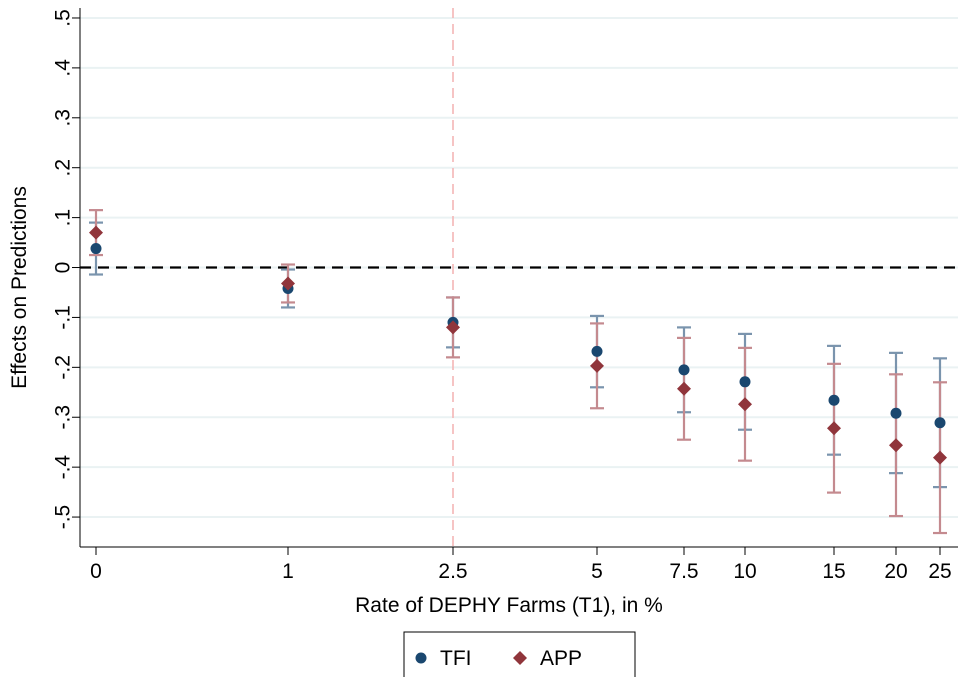 The image size is (961, 677). I want to click on x-tick-label: 5, so click(597, 571).